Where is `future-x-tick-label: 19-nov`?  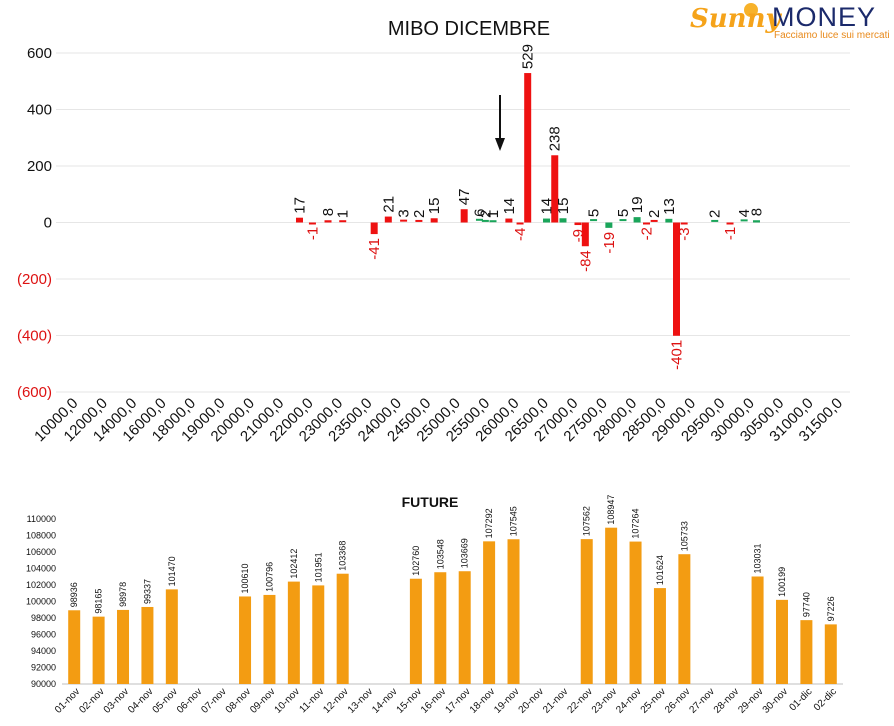
future-x-tick-label: 19-nov is located at coordinates (506, 700).